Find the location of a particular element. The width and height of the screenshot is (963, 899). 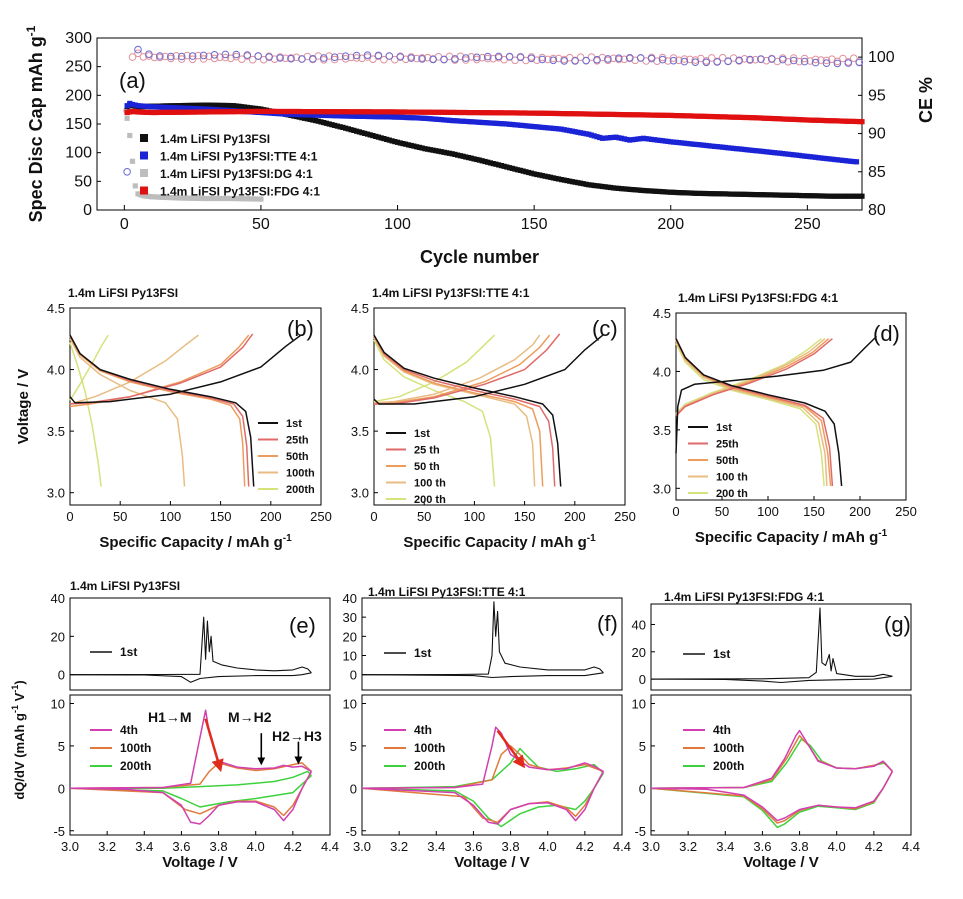

y2-axis-title: CE % is located at coordinates (926, 100).